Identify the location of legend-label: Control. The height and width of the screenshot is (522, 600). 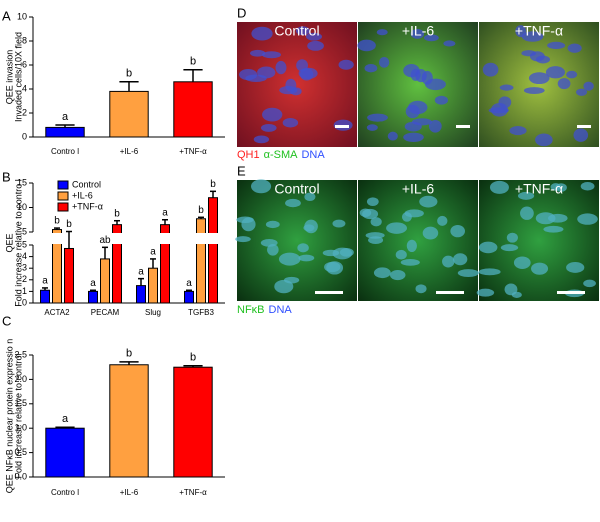
(86, 184).